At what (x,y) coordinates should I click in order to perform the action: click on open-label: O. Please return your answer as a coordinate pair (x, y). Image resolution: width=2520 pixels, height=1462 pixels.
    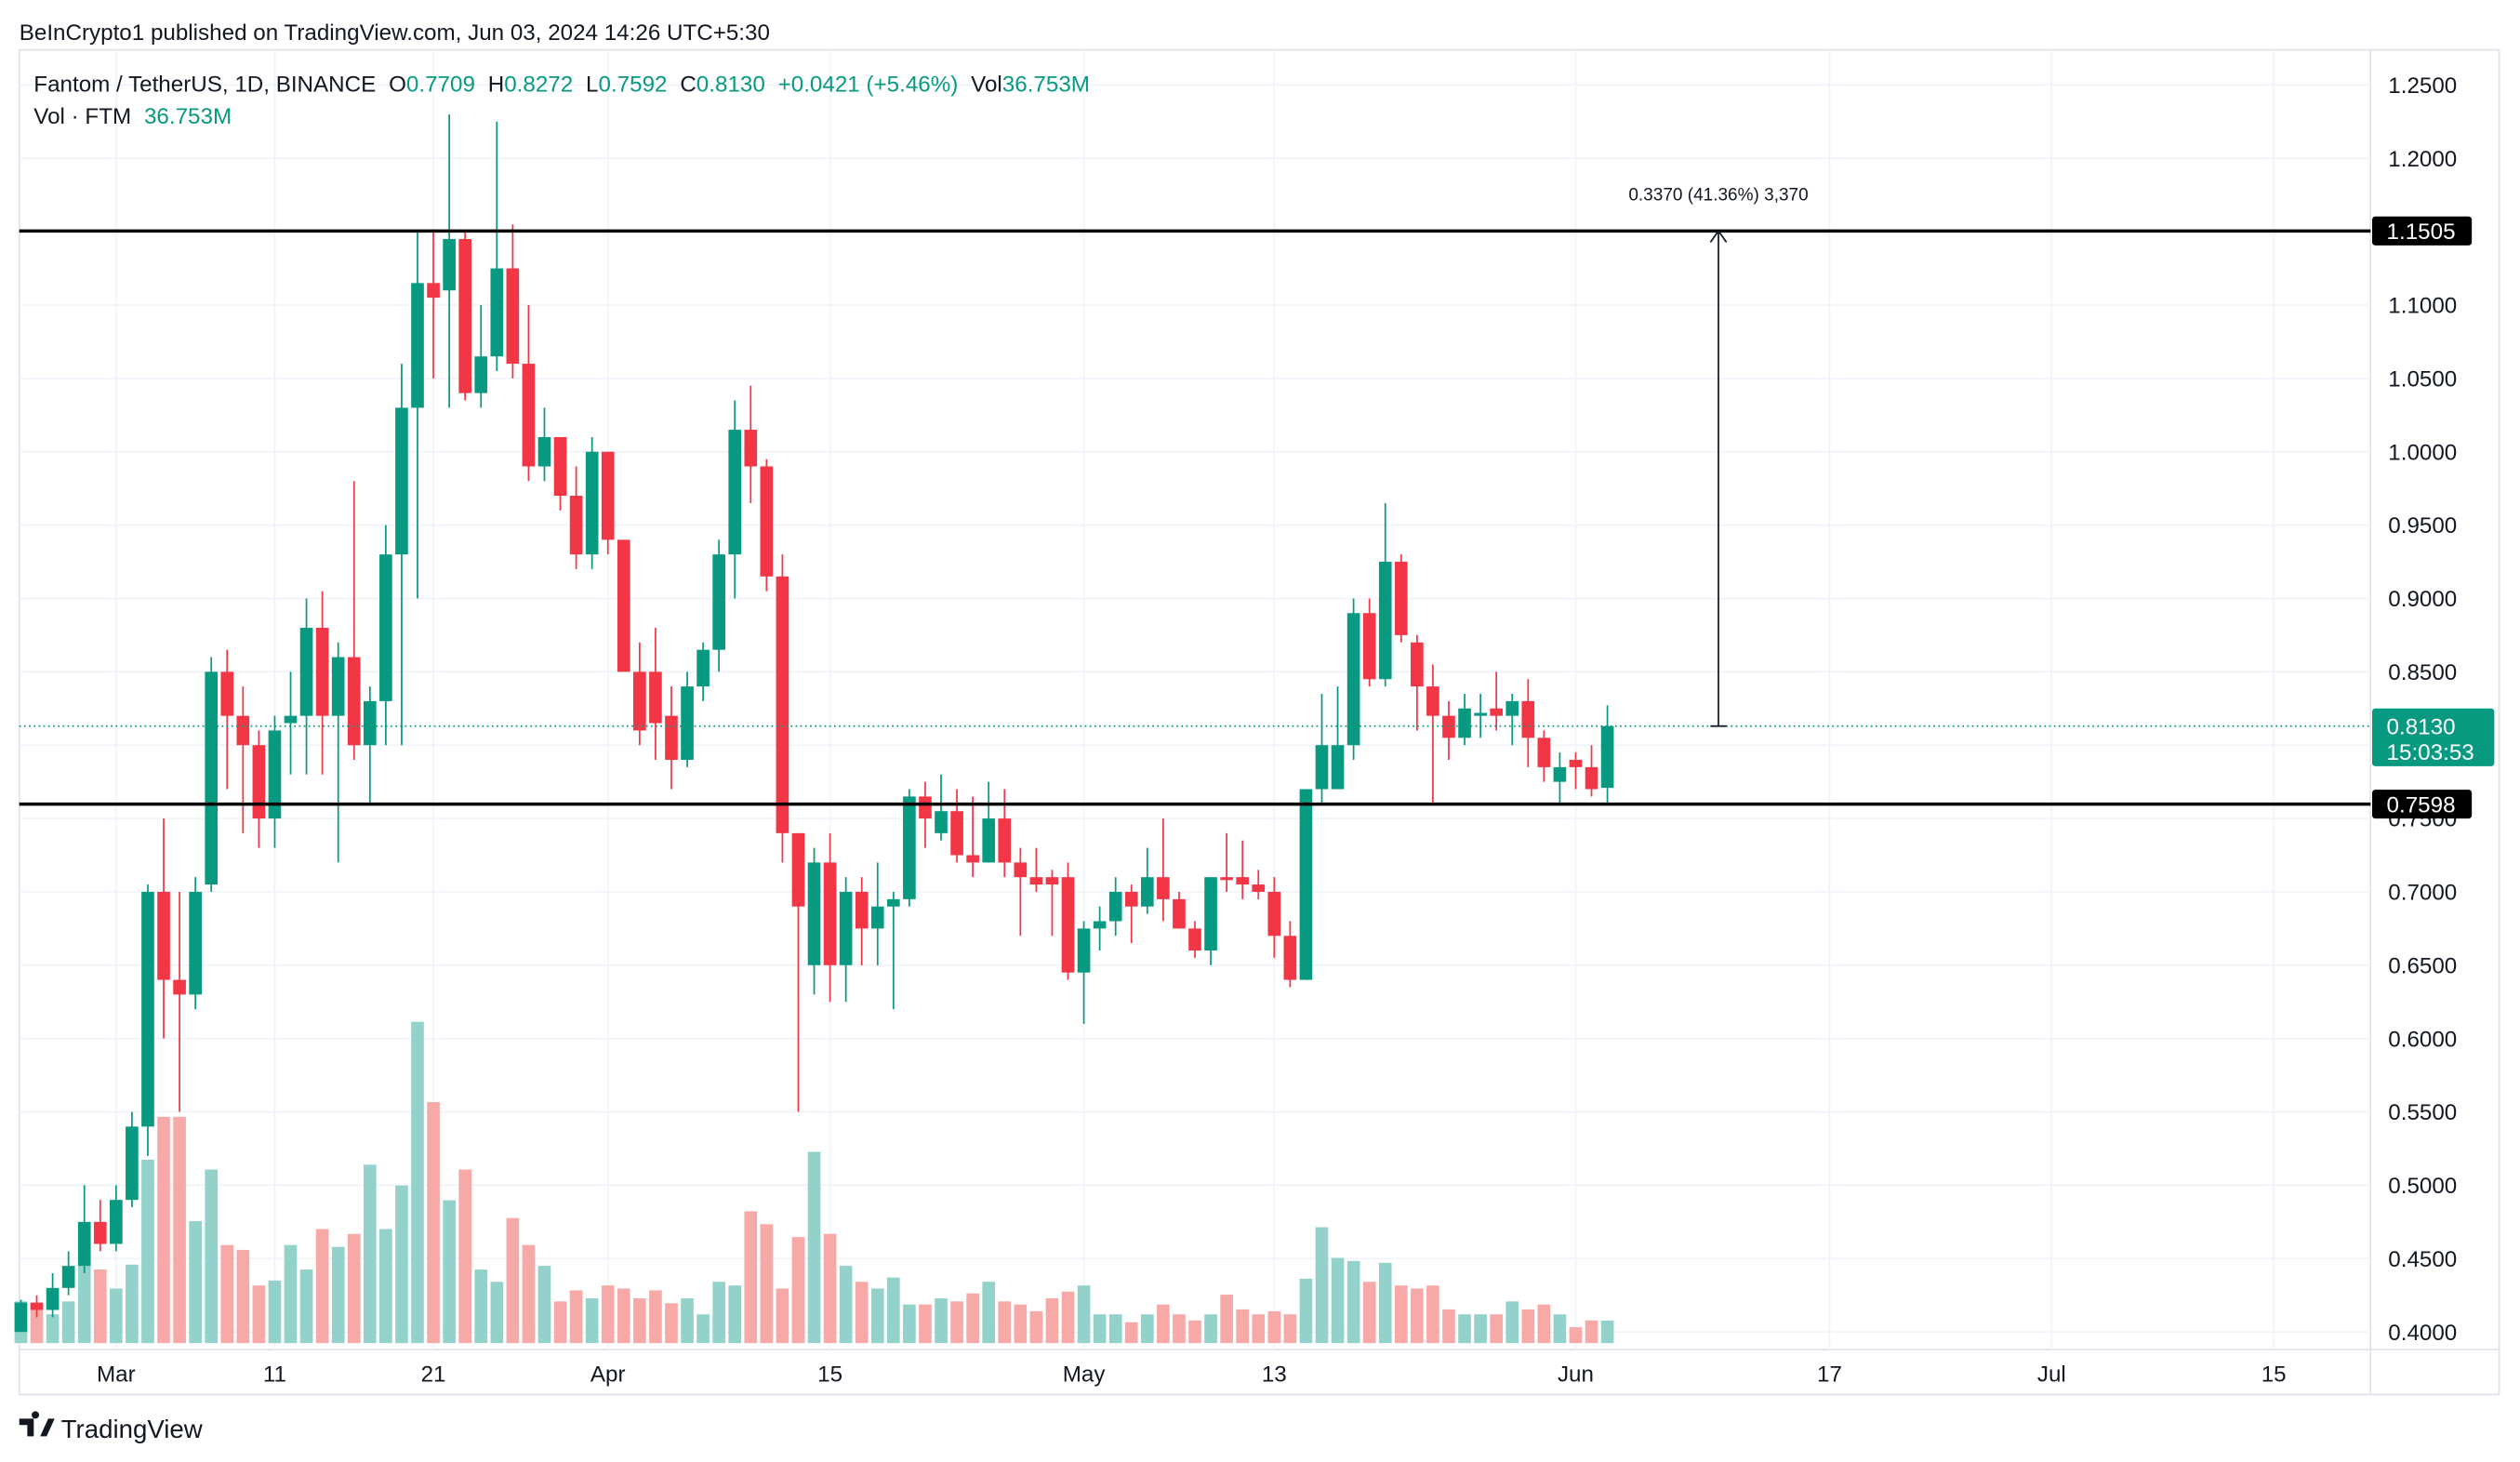
    Looking at the image, I should click on (397, 85).